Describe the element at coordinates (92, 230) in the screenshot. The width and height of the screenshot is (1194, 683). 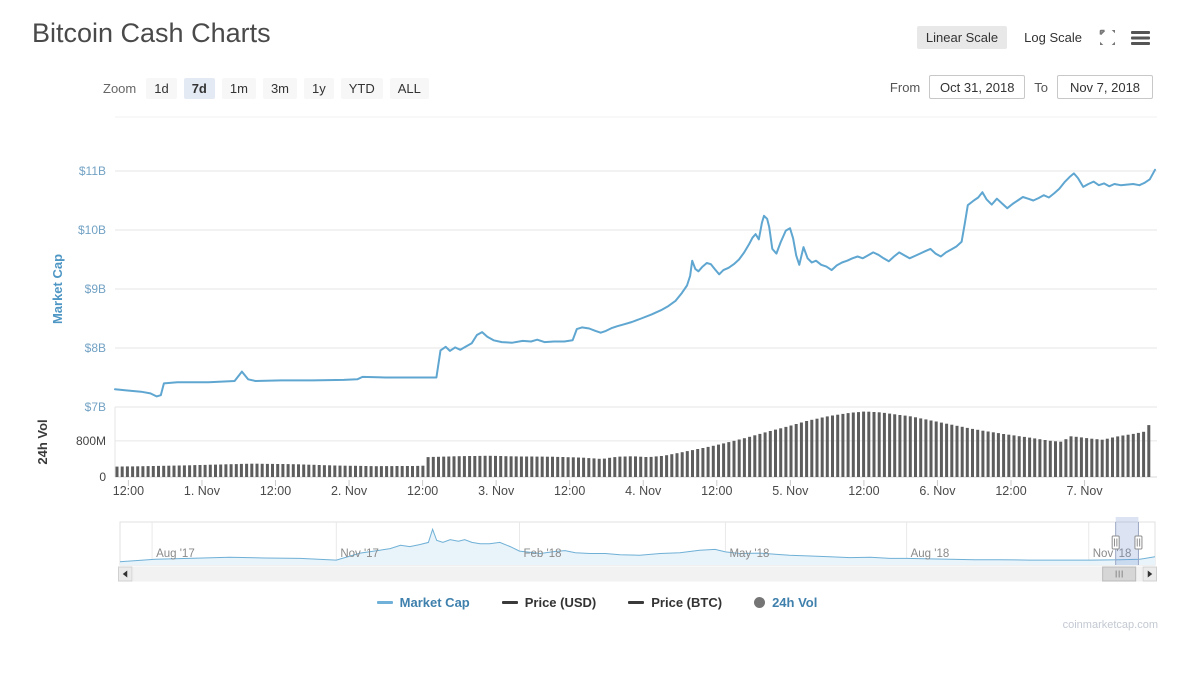
I see `market-cap-axis-label: $10B` at that location.